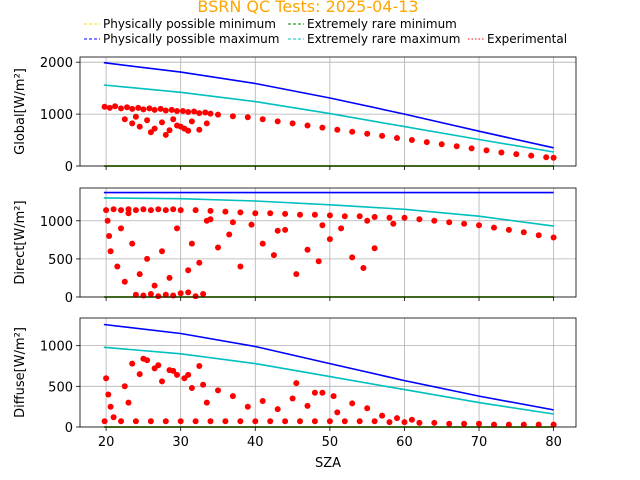 The height and width of the screenshot is (480, 640). What do you see at coordinates (69, 298) in the screenshot?
I see `y-tick-label: 0` at bounding box center [69, 298].